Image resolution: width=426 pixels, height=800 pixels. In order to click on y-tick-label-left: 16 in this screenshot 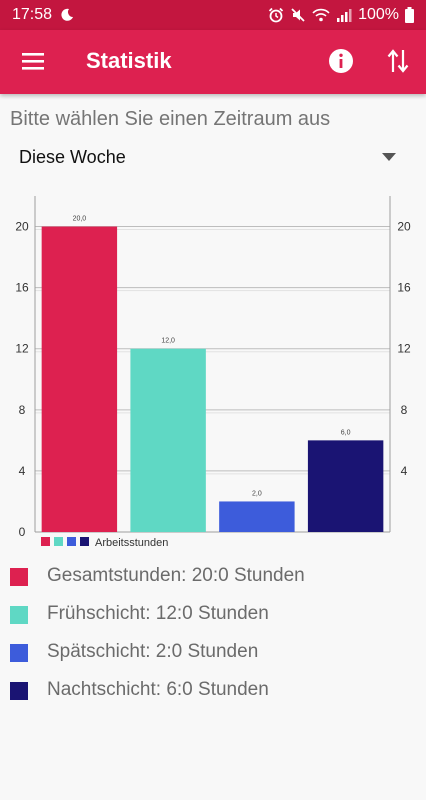, I will do `click(22, 288)`.